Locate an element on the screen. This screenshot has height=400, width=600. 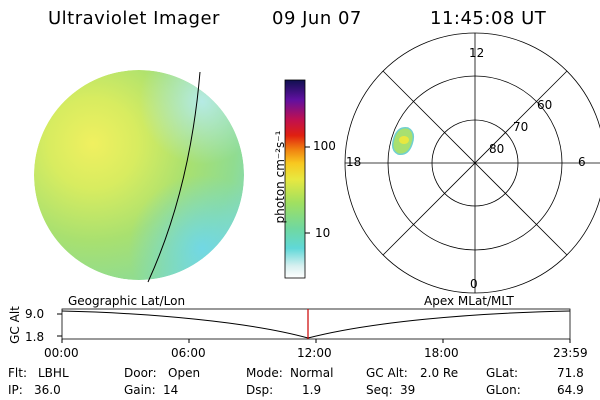
ip-value: 36.0 is located at coordinates (47, 390).